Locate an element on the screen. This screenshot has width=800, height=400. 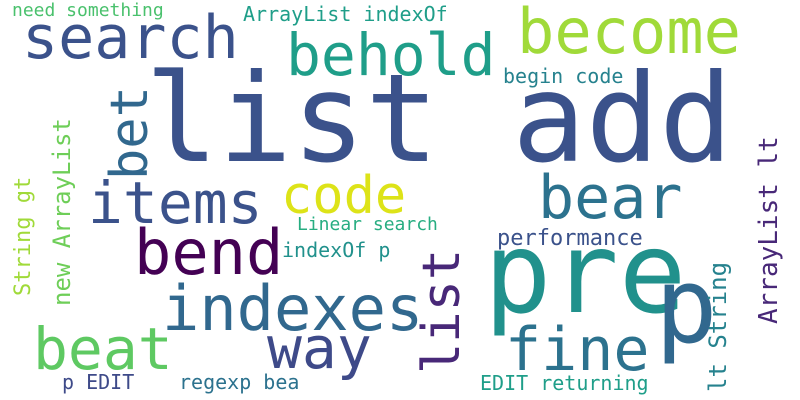
word-bend: bend is located at coordinates (209, 252).